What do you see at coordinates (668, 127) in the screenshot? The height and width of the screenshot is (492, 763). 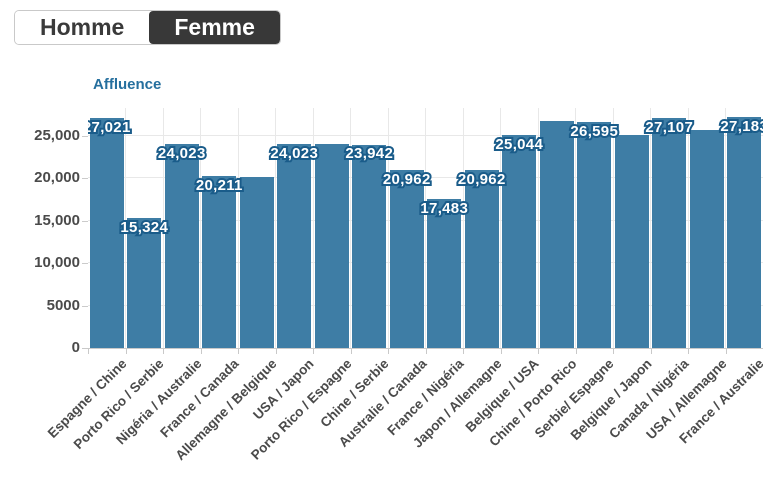 I see `bar-value-label: 27,107` at bounding box center [668, 127].